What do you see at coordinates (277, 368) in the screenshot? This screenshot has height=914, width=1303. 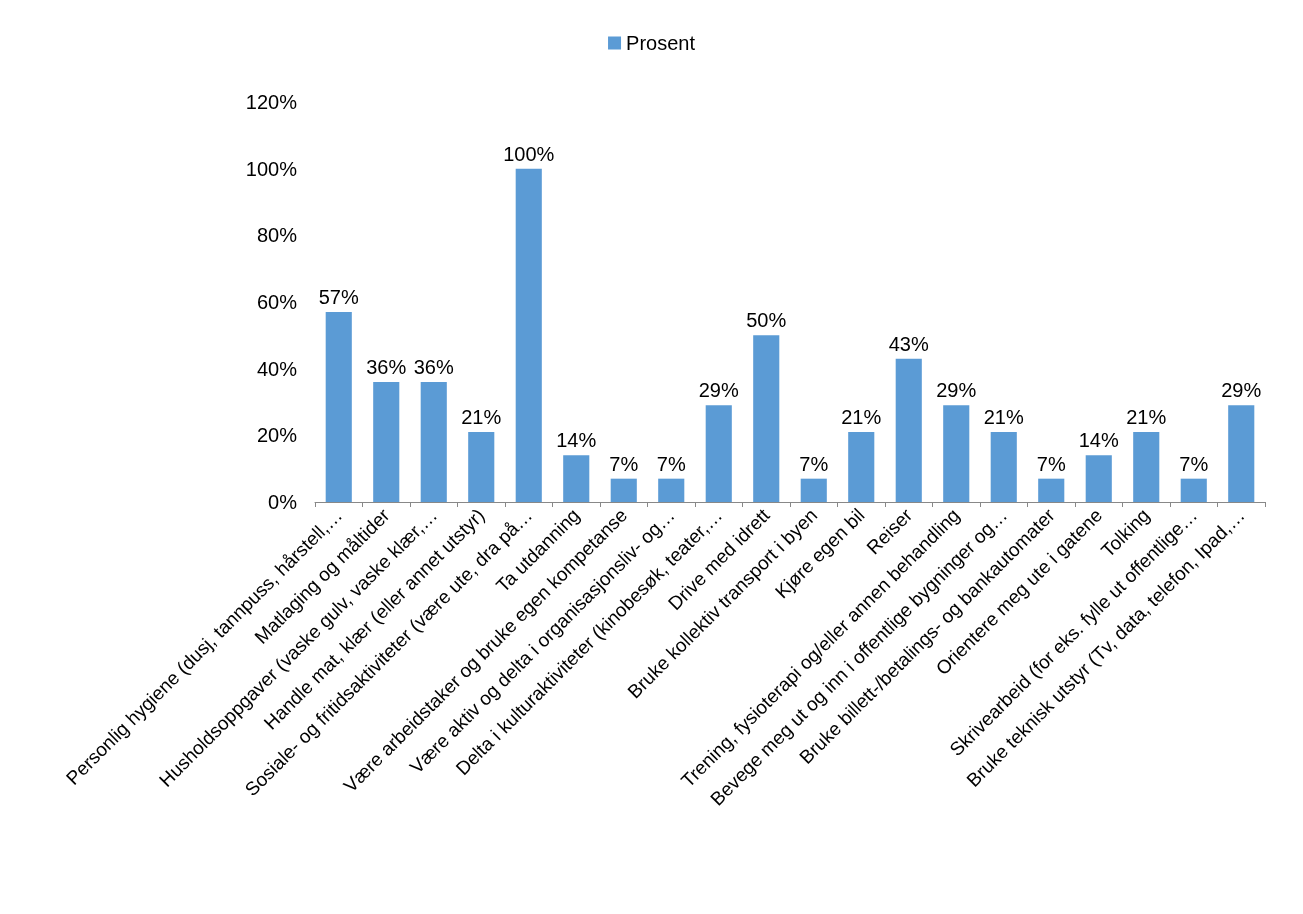 I see `y-tick-label: 40%` at bounding box center [277, 368].